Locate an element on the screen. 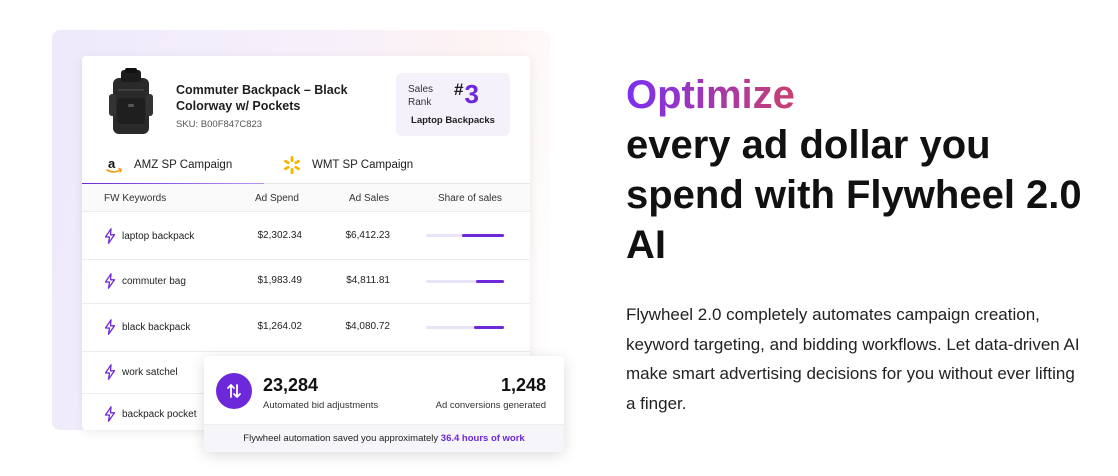 The height and width of the screenshot is (476, 1118). tab-wmt-sp-campaign: WMT SP Campaign is located at coordinates (345, 165).